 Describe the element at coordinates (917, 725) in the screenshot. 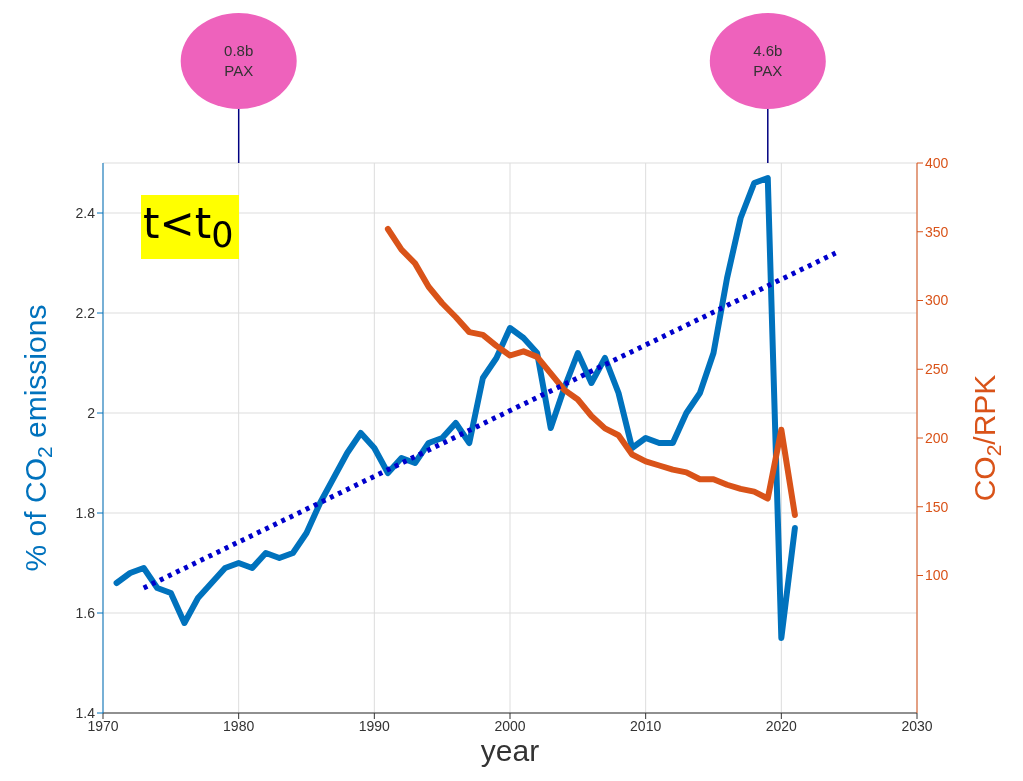

I see `x-tick-label: 2030` at that location.